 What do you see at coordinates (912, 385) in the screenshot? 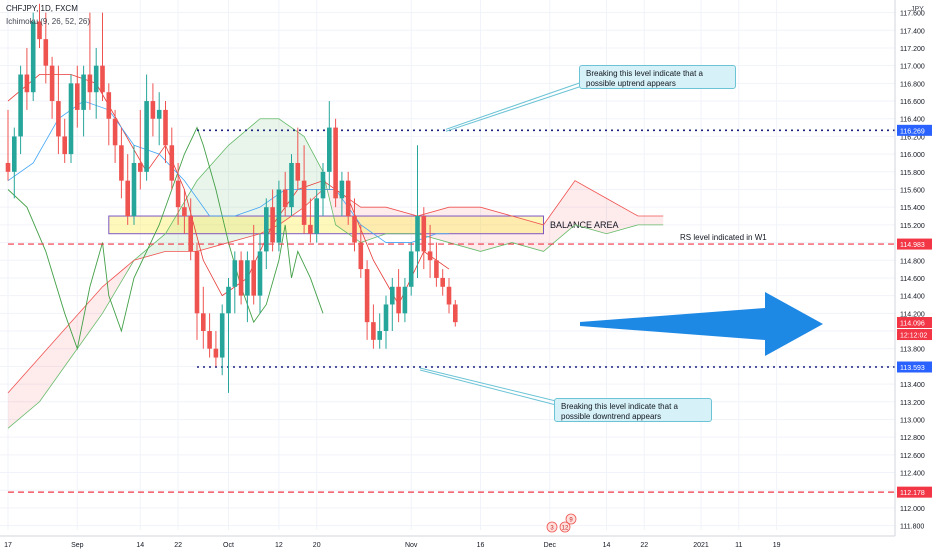
I see `y-tick-label: 113.400` at bounding box center [912, 385].